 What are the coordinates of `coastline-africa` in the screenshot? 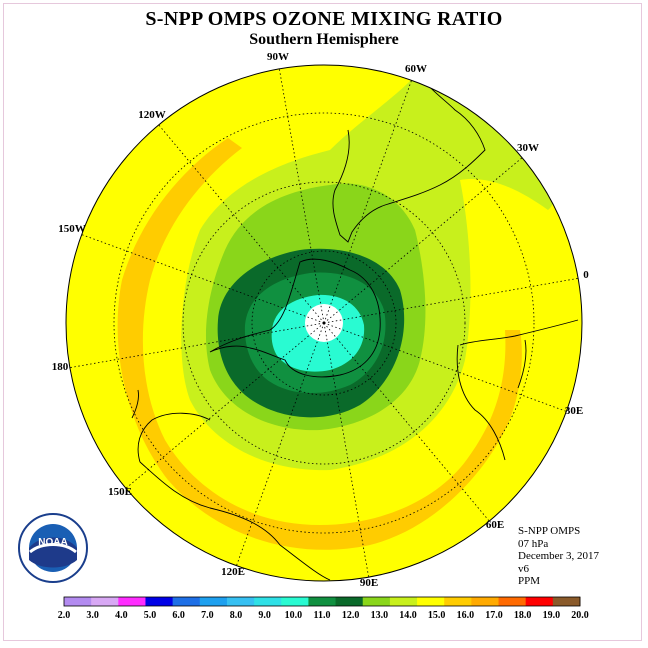 It's located at (517, 390).